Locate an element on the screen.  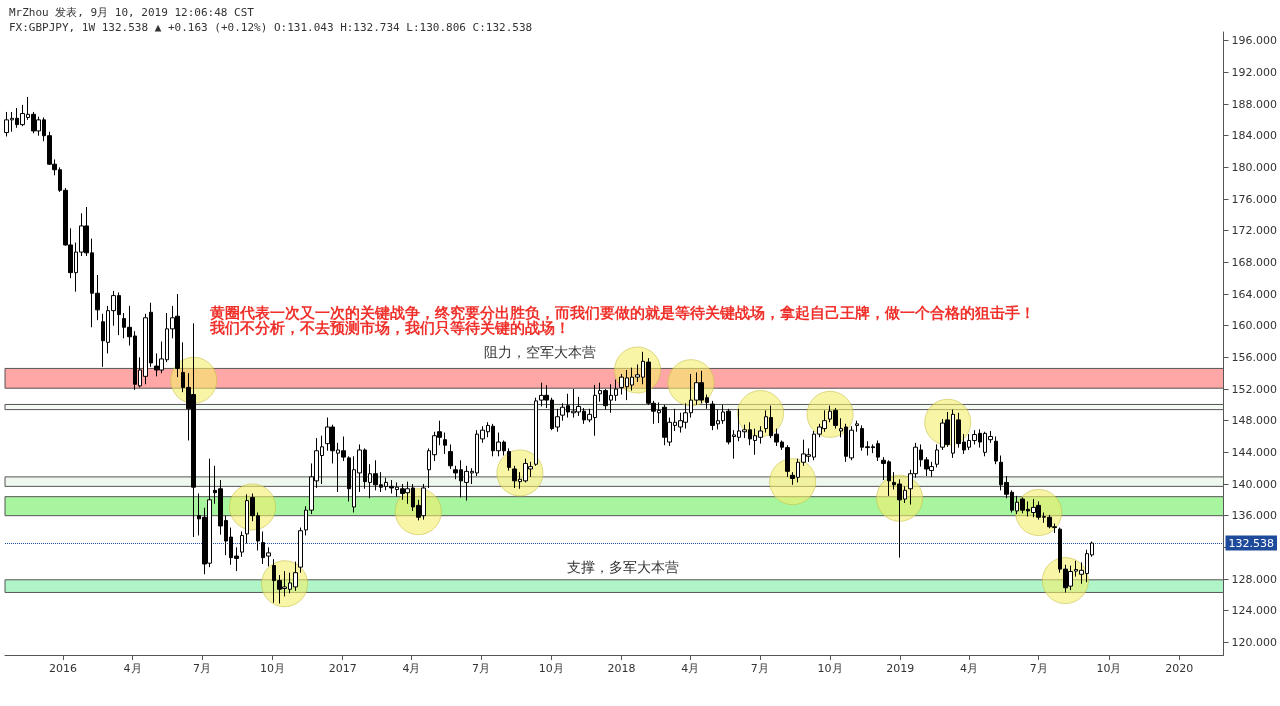
y-tick-label: 120.000 is located at coordinates (1254, 642).